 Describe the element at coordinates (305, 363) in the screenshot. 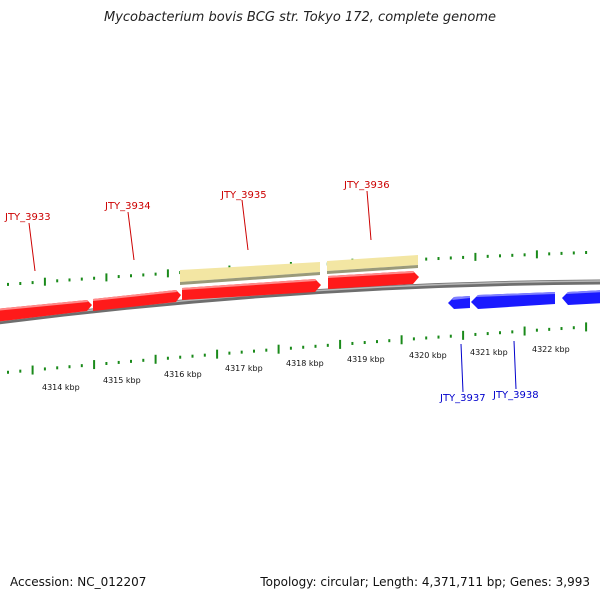

I see `scale-label-4318: 4318 kbp` at that location.